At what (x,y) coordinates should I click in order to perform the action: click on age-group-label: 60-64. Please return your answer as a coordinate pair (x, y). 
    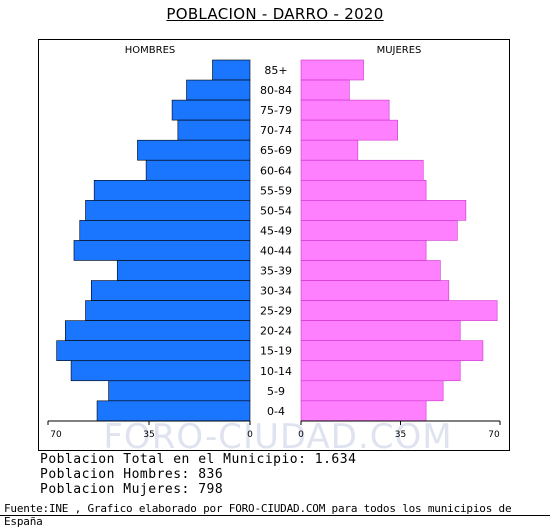
    Looking at the image, I should click on (276, 170).